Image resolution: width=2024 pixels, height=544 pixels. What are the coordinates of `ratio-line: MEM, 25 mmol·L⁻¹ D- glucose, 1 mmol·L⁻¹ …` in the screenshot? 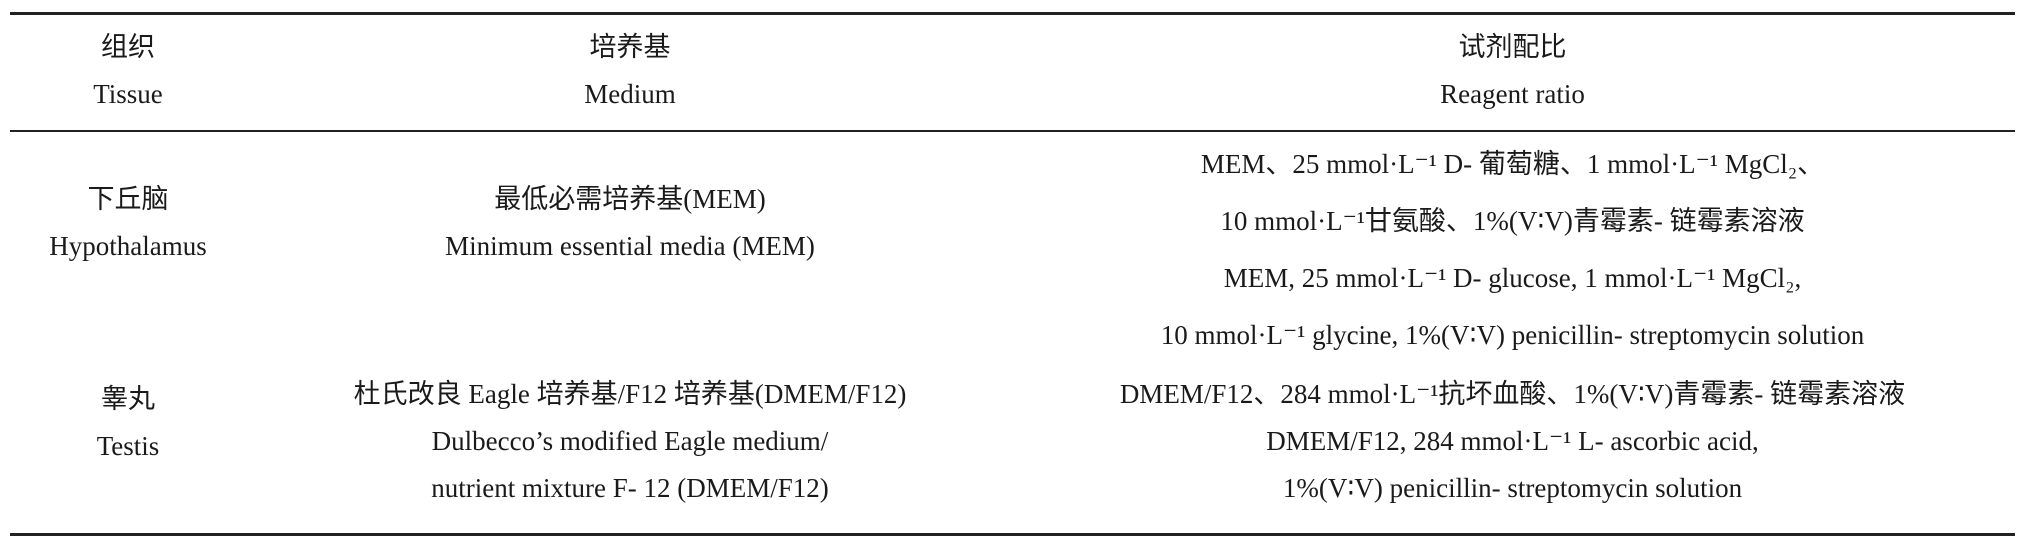 It's located at (1512, 278).